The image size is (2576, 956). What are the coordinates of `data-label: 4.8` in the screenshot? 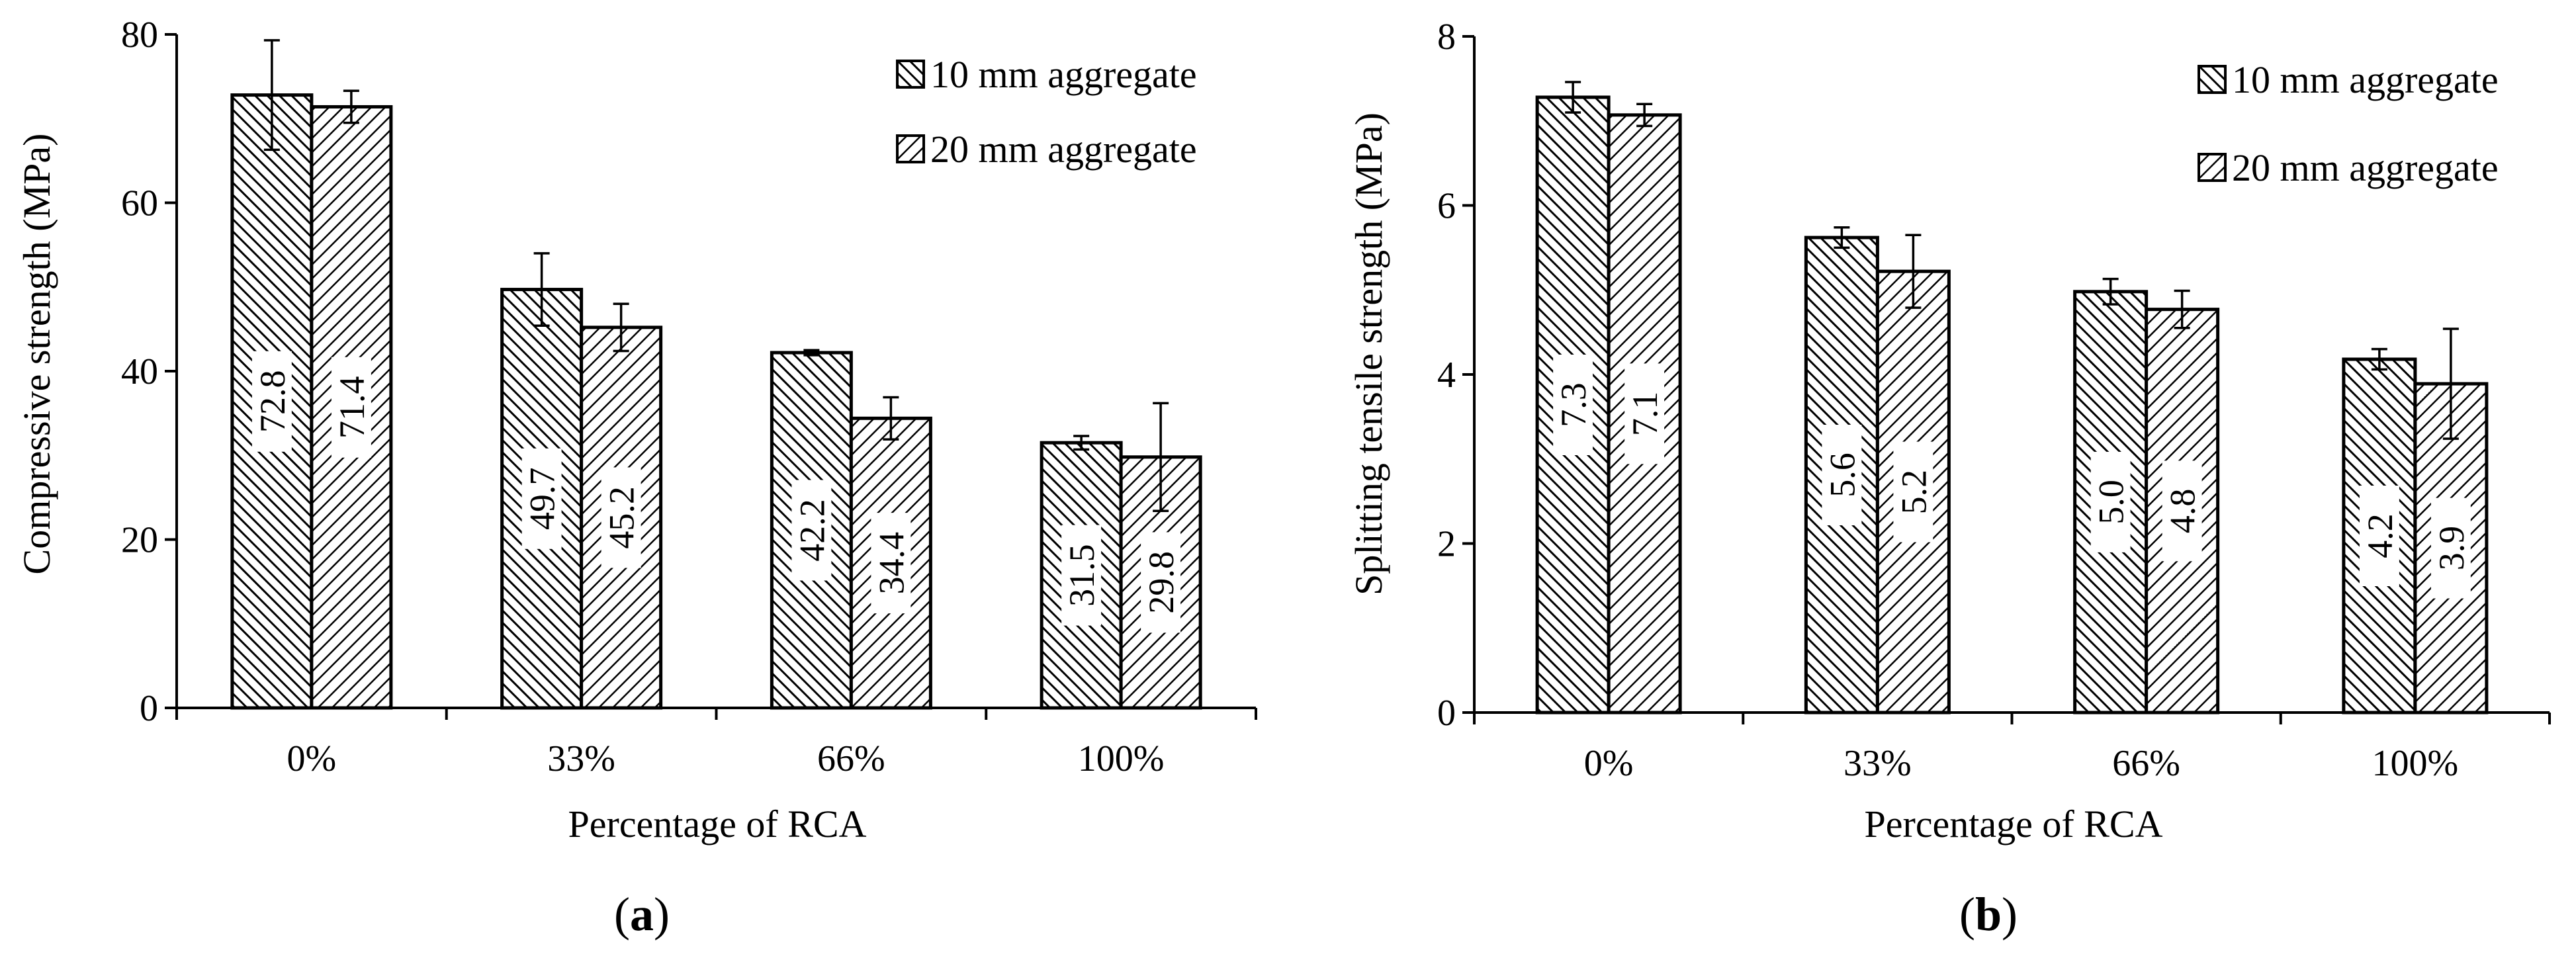 It's located at (2182, 511).